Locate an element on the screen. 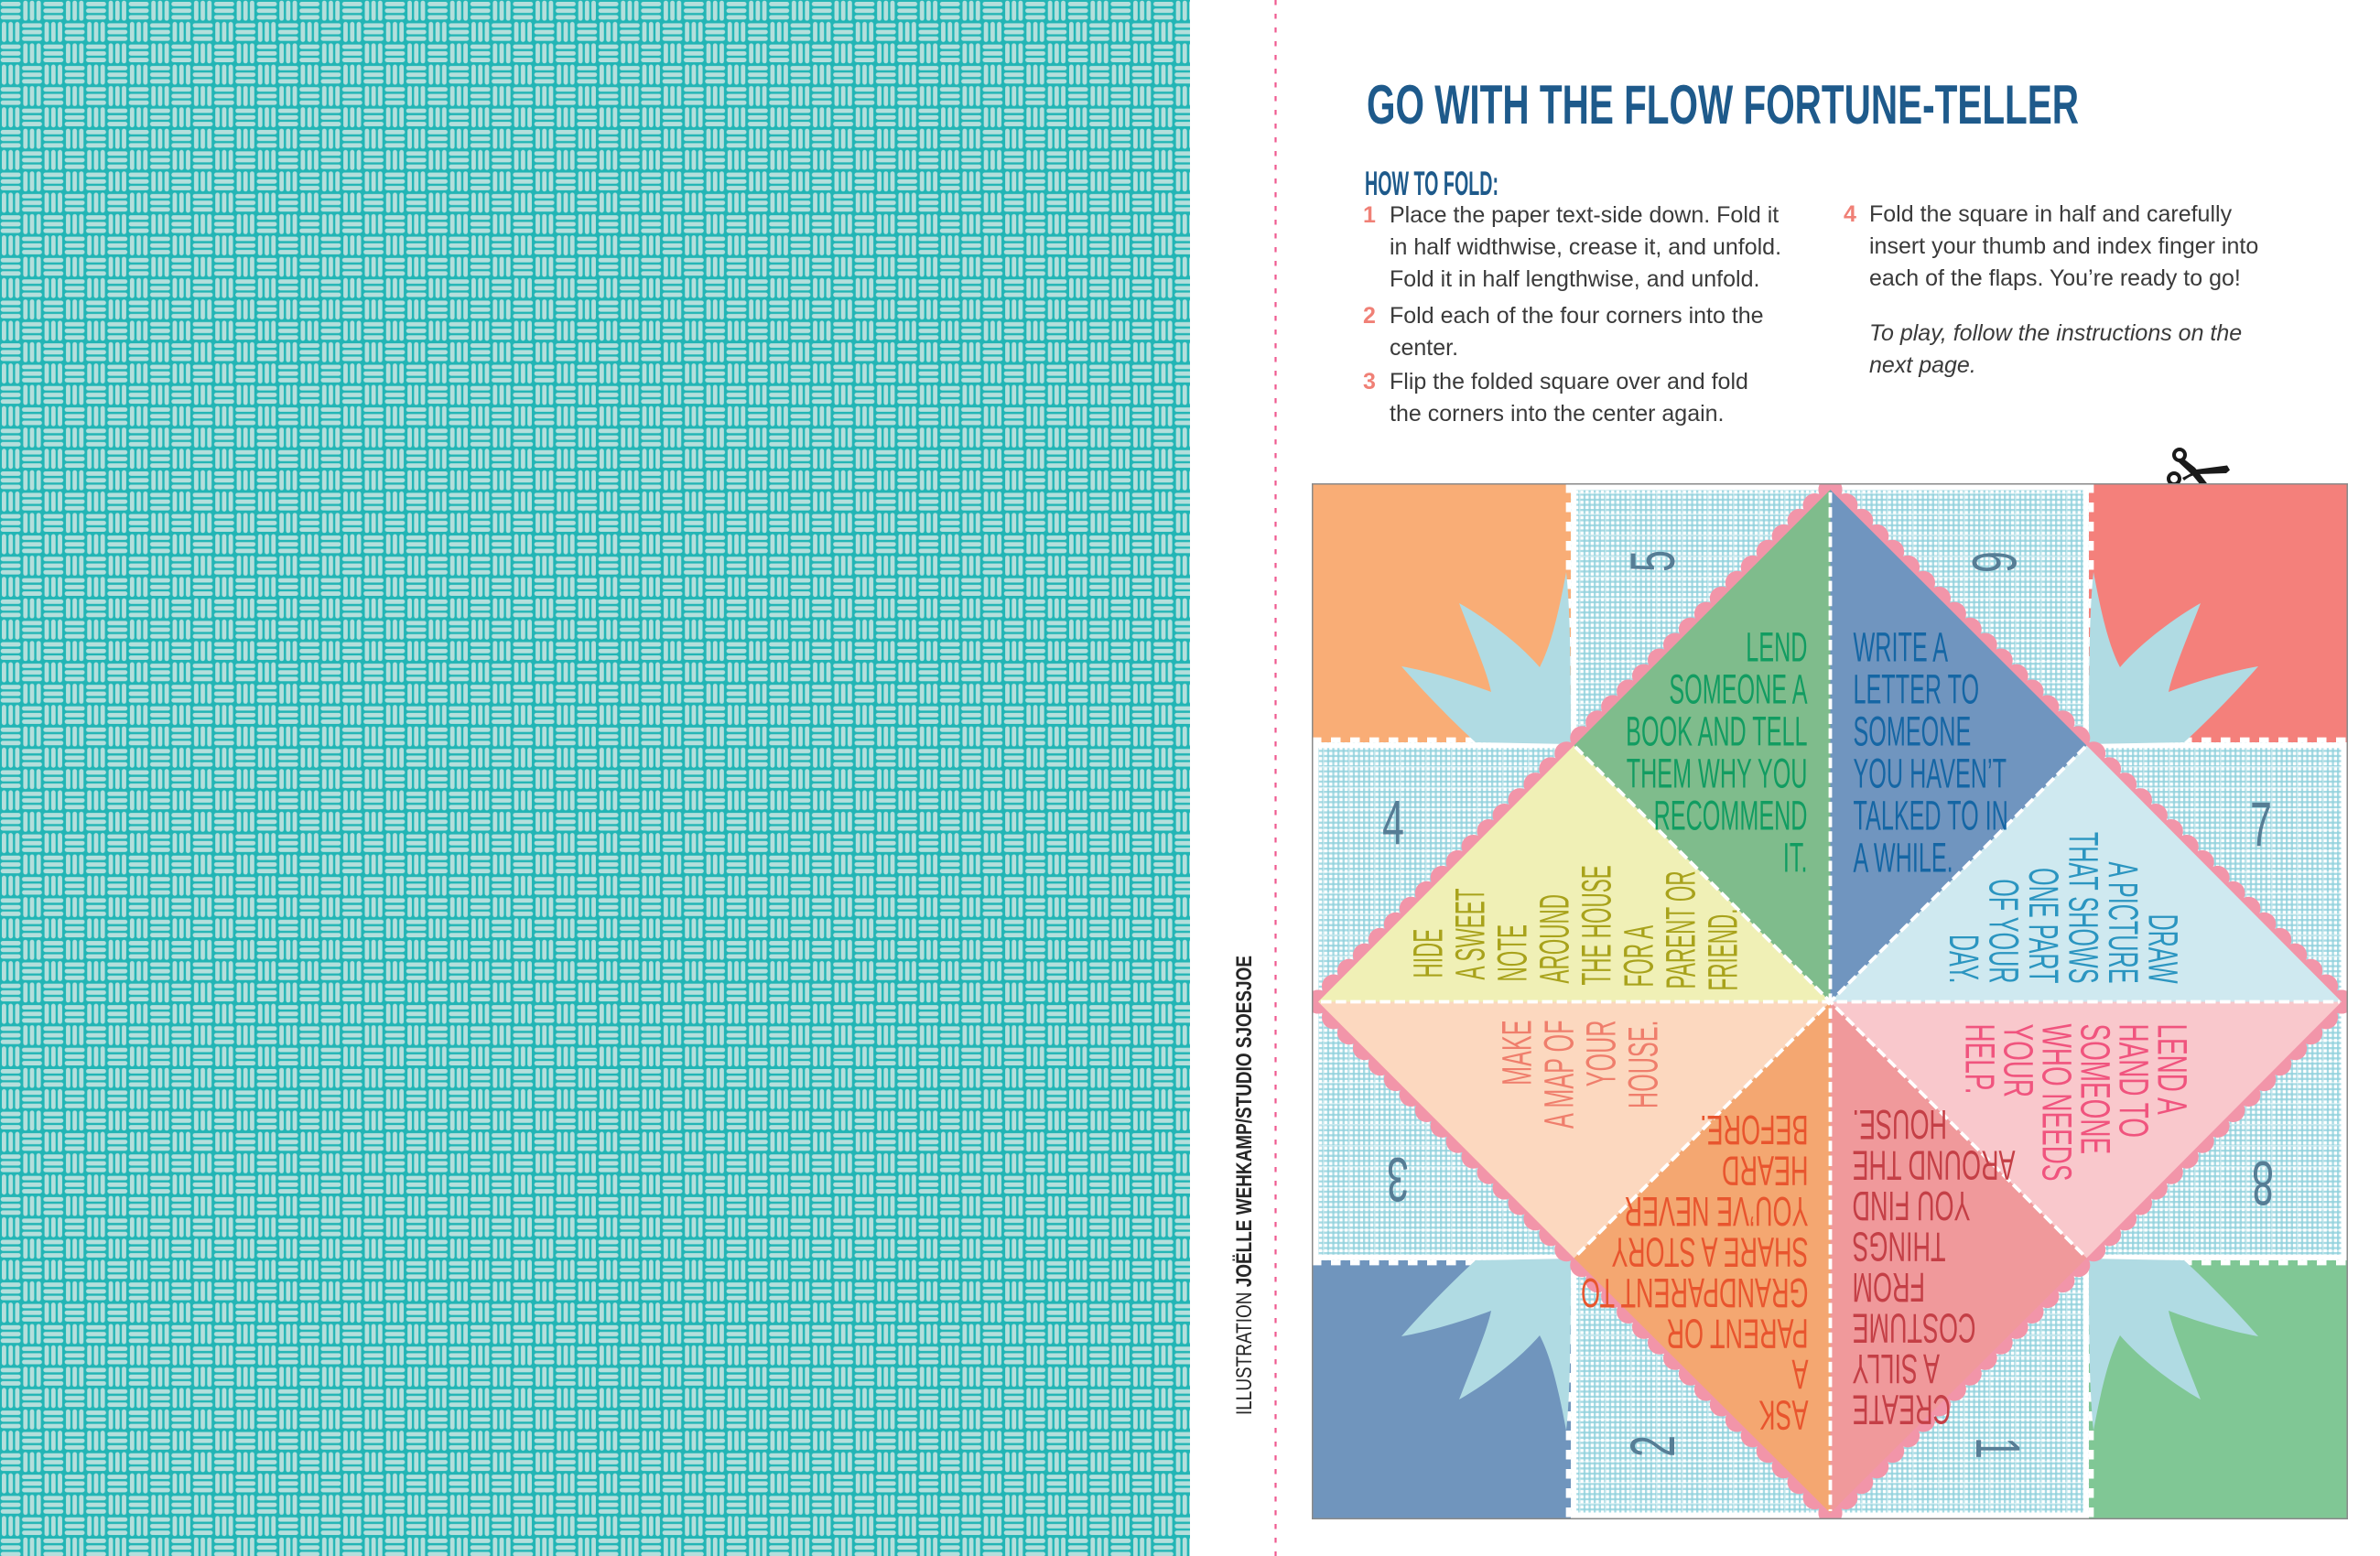  svg-text: IT. is located at coordinates (1795, 858).